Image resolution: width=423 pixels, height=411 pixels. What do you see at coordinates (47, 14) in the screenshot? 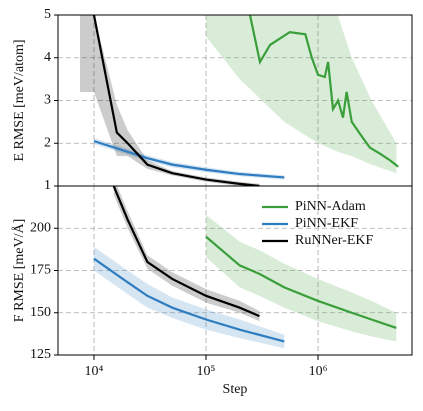
I see `y-tick-label: 5` at bounding box center [47, 14].